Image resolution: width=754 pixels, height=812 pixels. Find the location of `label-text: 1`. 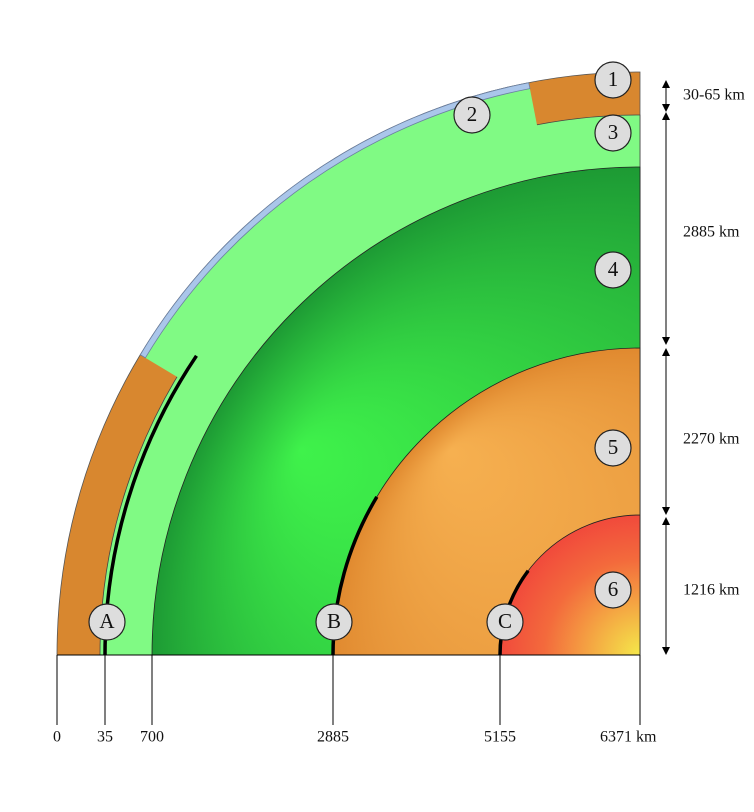

label-text: 1 is located at coordinates (613, 79).